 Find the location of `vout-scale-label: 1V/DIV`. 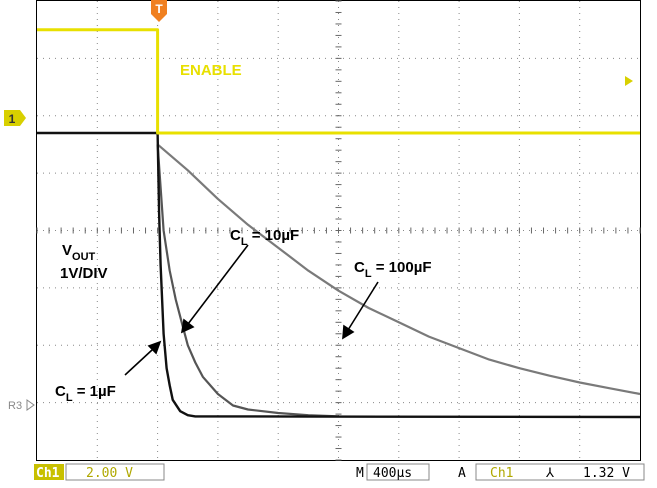

vout-scale-label: 1V/DIV is located at coordinates (84, 273).